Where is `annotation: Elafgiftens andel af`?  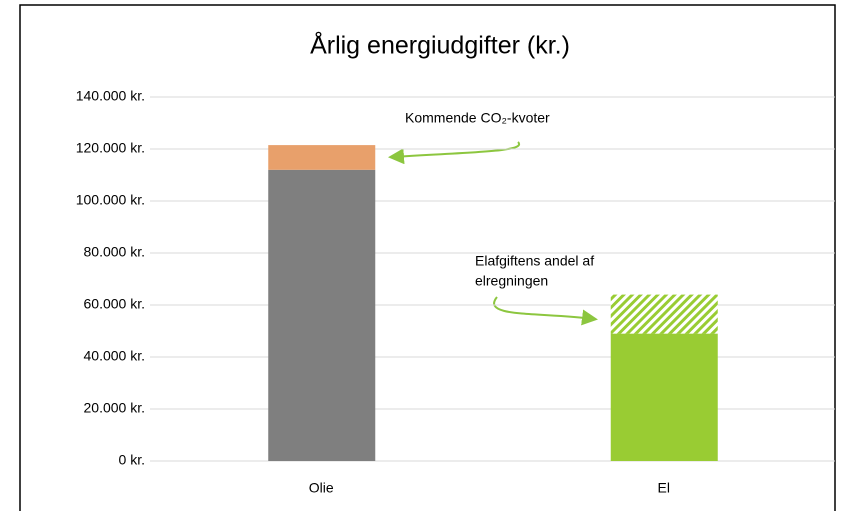
annotation: Elafgiftens andel af is located at coordinates (534, 261).